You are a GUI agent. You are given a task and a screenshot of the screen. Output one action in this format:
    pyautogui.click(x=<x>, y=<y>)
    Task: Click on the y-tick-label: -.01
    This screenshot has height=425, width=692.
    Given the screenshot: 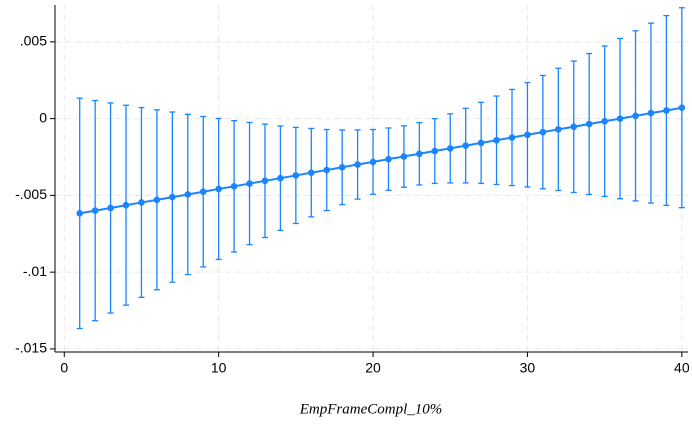 What is the action you would take?
    pyautogui.click(x=35, y=271)
    